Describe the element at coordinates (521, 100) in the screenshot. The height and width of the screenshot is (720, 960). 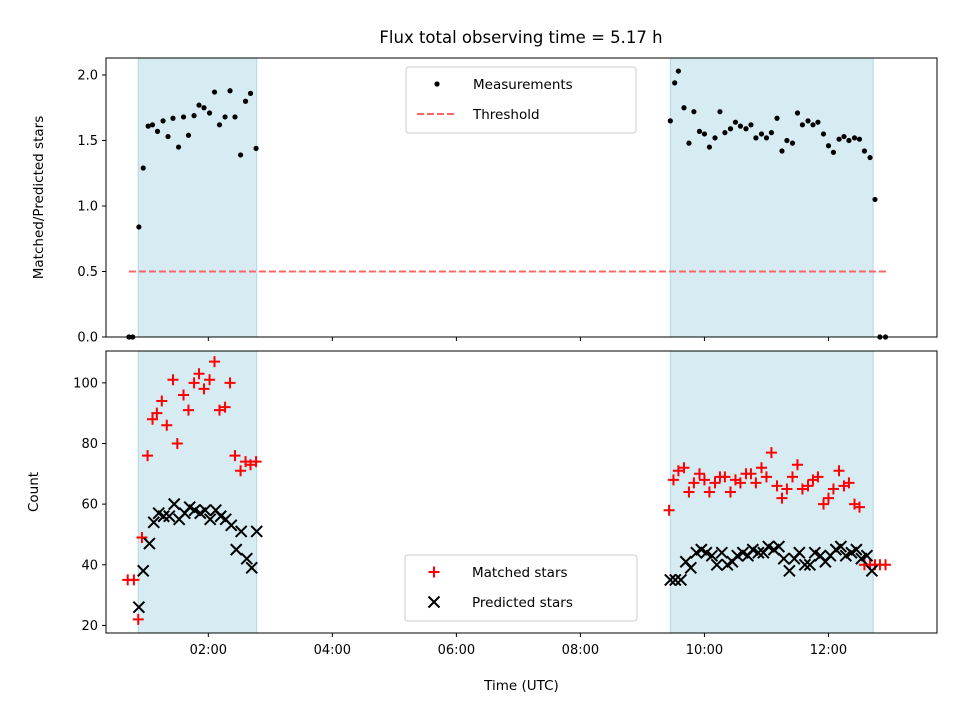
I see `legend-box` at that location.